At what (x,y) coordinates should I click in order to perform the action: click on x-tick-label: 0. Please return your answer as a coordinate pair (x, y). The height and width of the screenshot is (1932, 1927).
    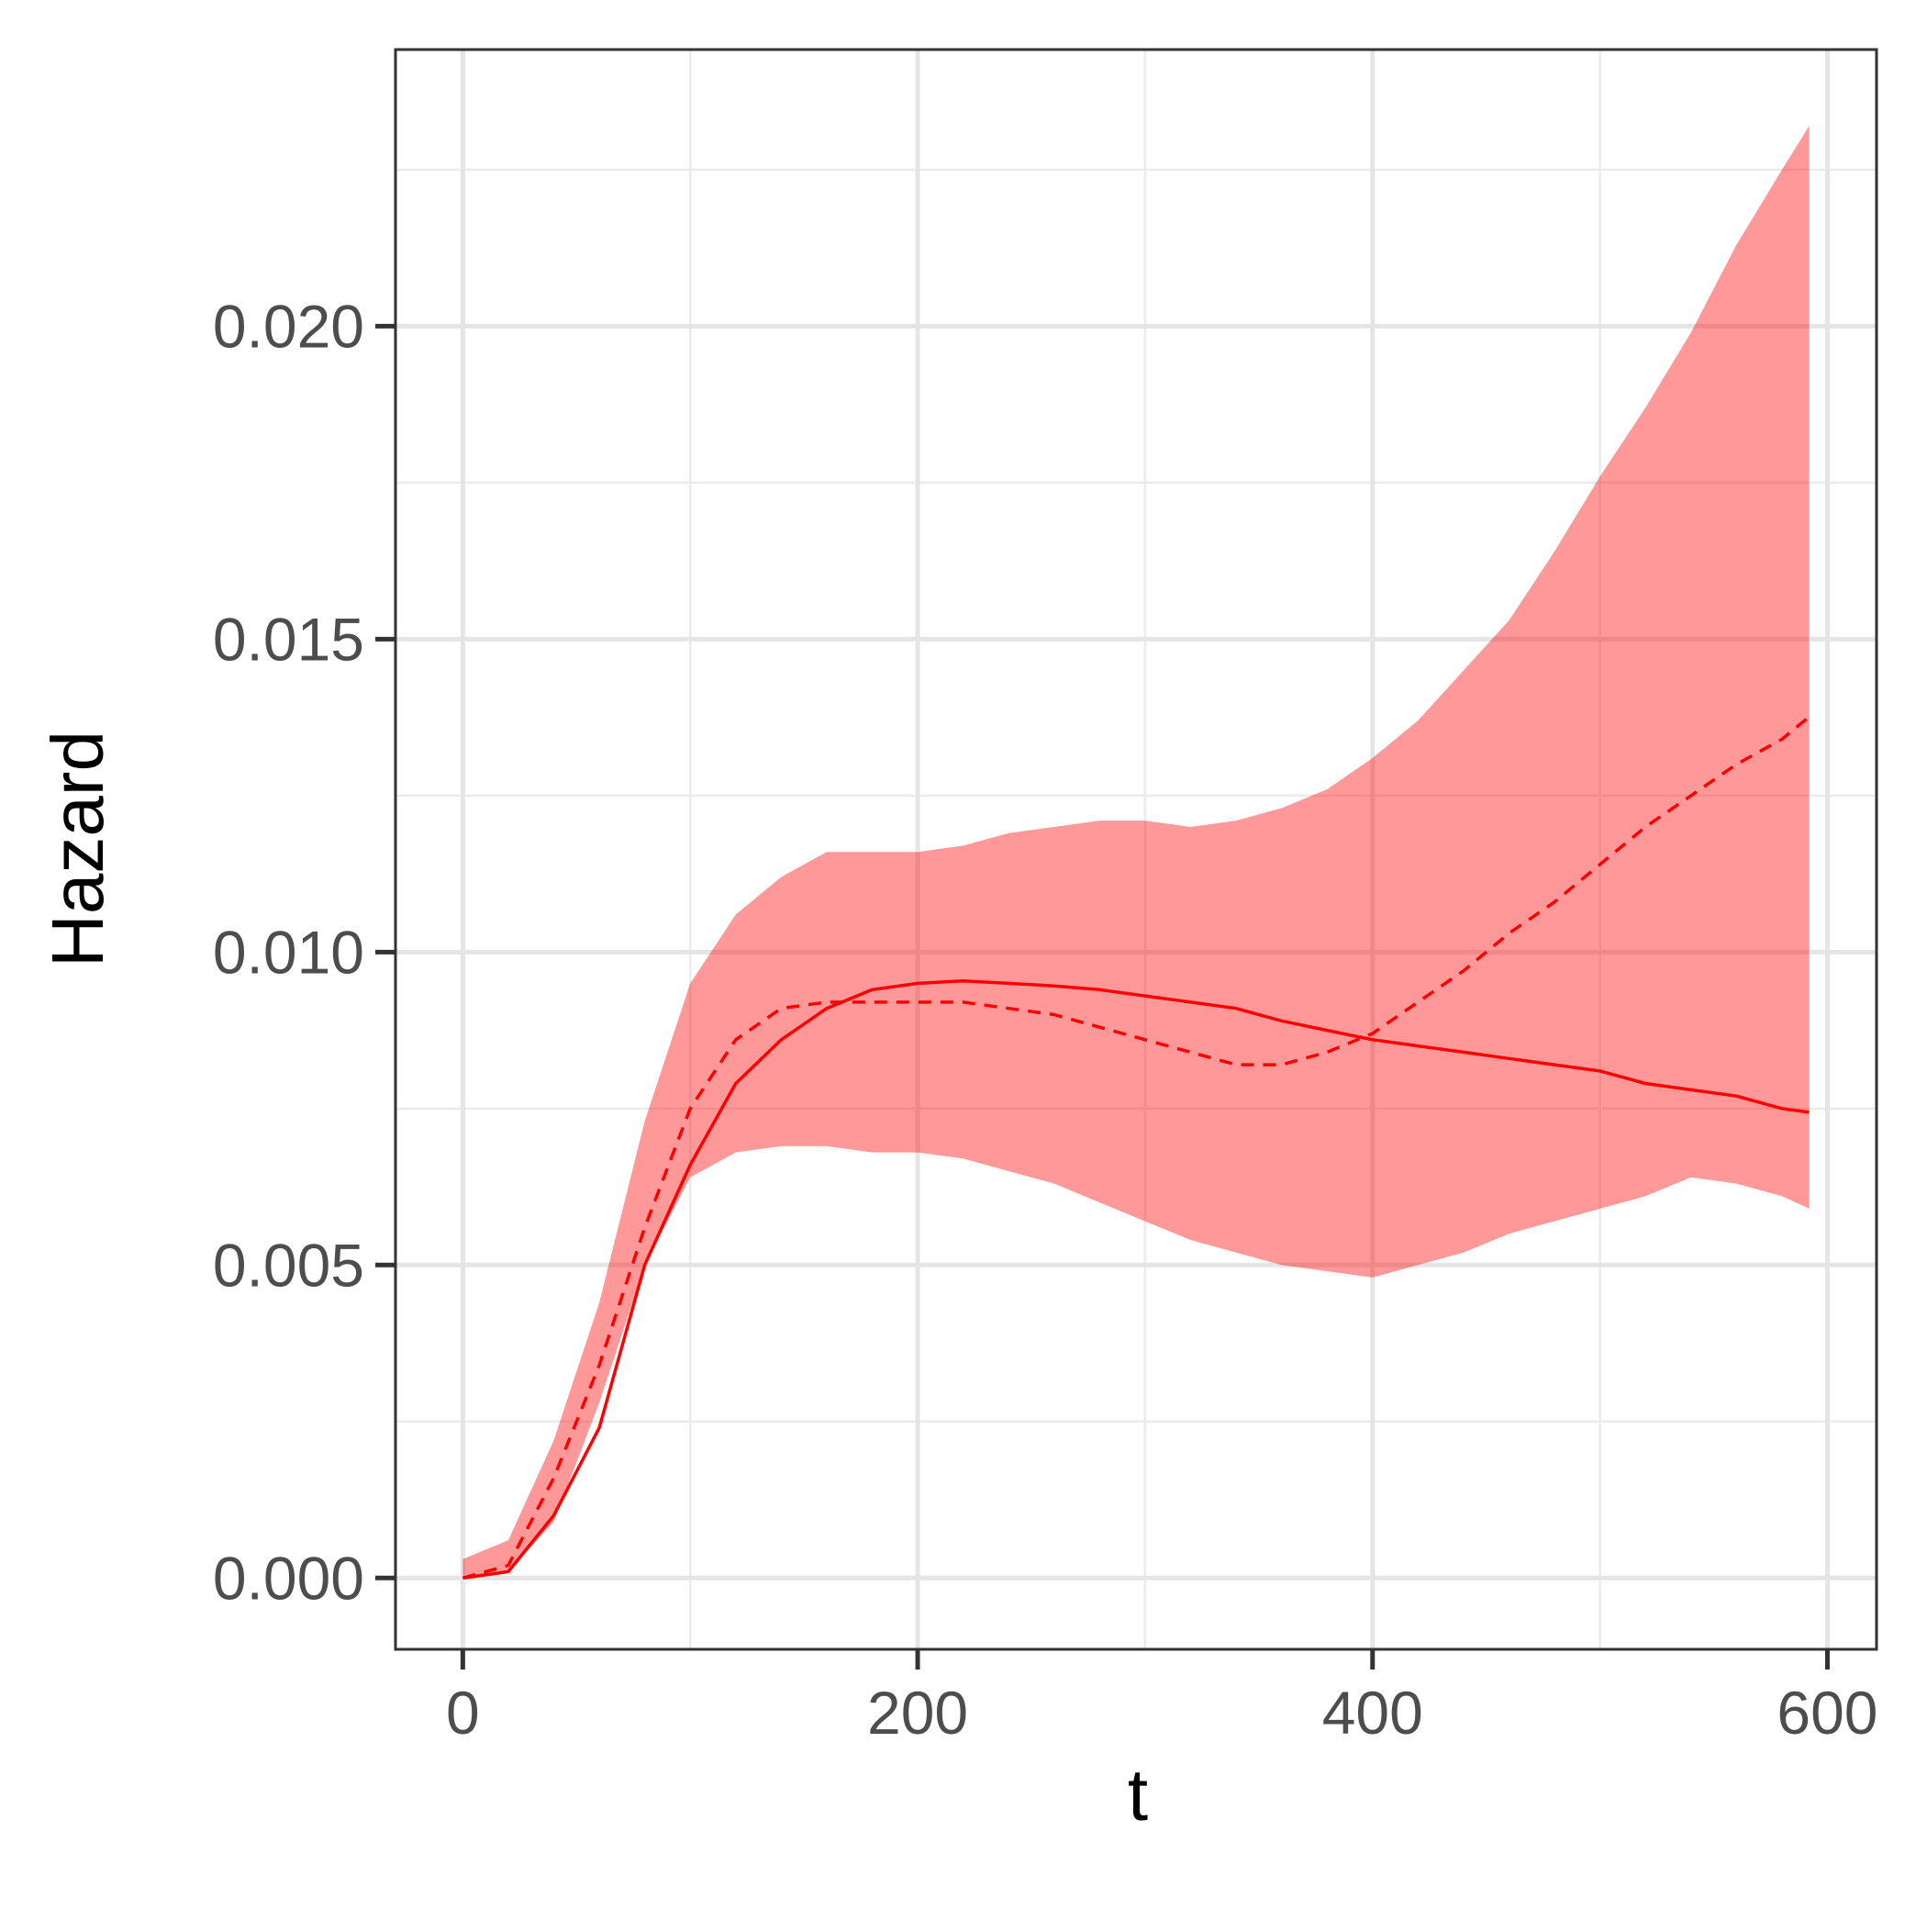
    Looking at the image, I should click on (463, 1713).